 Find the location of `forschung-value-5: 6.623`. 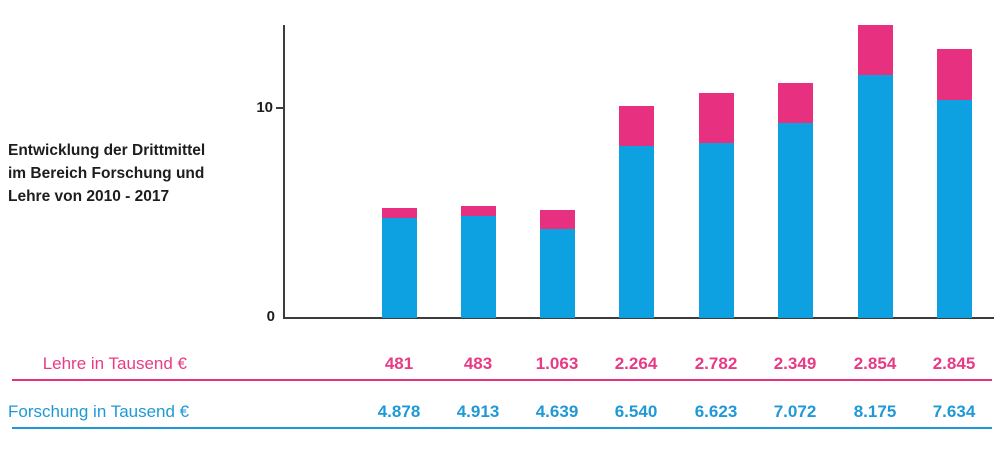

forschung-value-5: 6.623 is located at coordinates (716, 411).